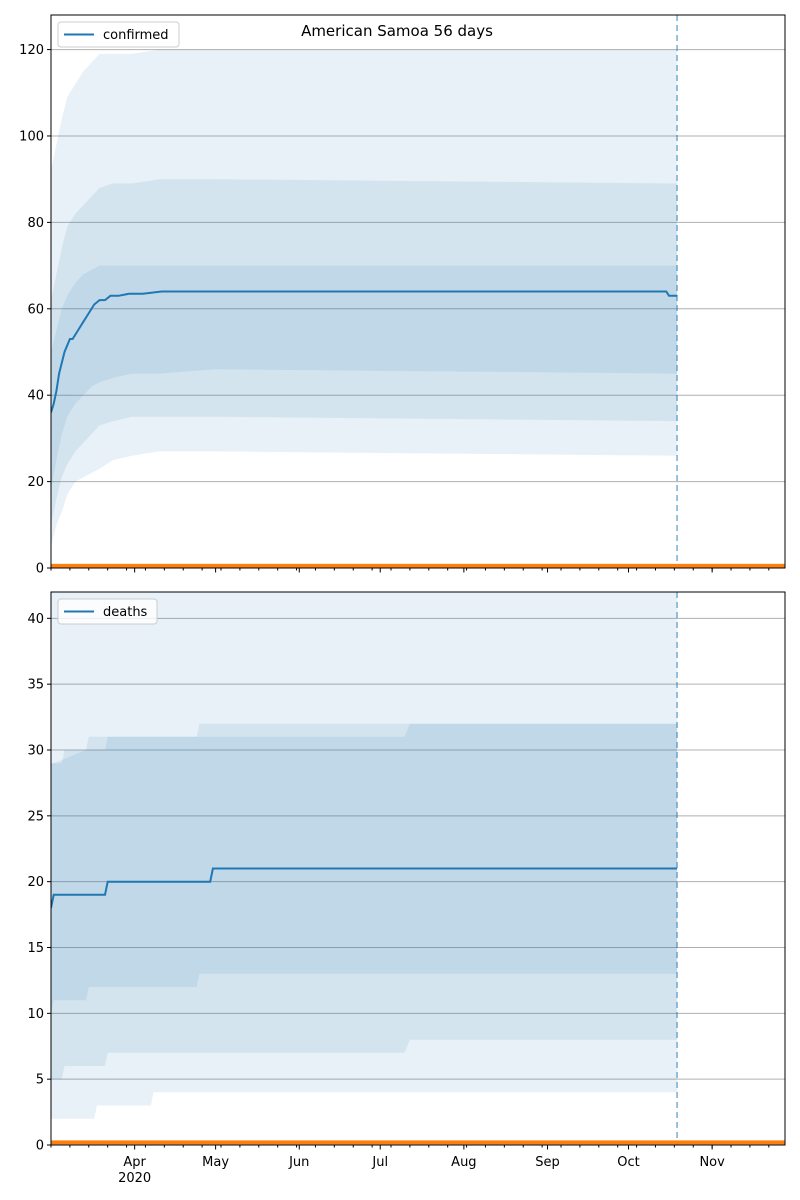 The height and width of the screenshot is (1200, 800). What do you see at coordinates (547, 1162) in the screenshot?
I see `x-tick-label: Sep` at bounding box center [547, 1162].